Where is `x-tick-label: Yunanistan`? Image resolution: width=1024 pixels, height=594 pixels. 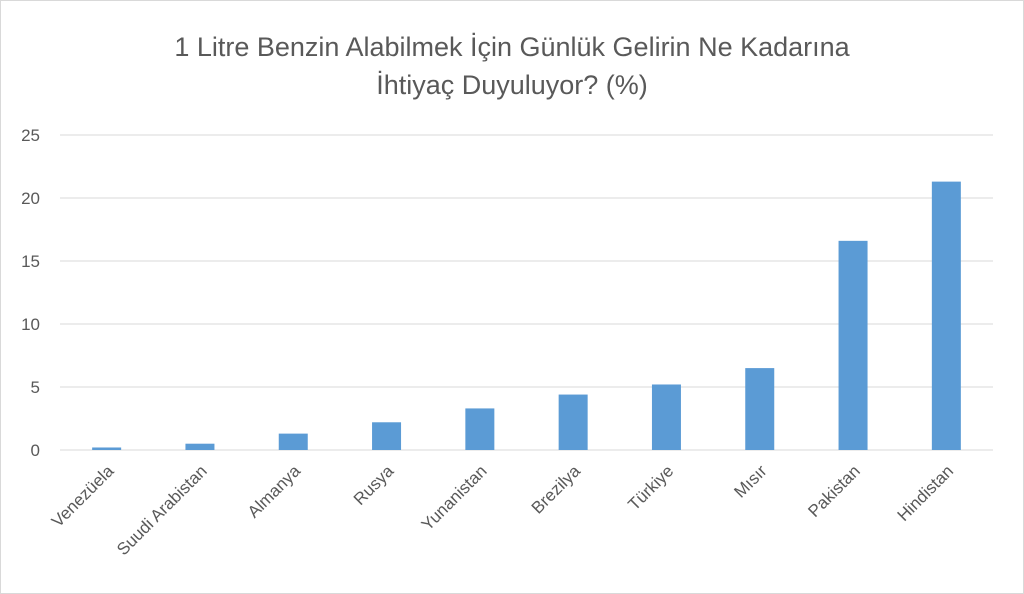 x-tick-label: Yunanistan is located at coordinates (454, 497).